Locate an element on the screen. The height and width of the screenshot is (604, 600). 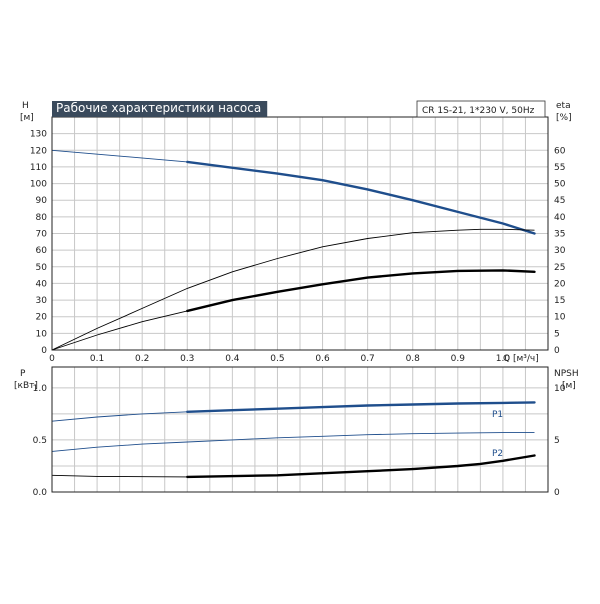
y2-left-tick-label: 1.0 is located at coordinates (40, 389).